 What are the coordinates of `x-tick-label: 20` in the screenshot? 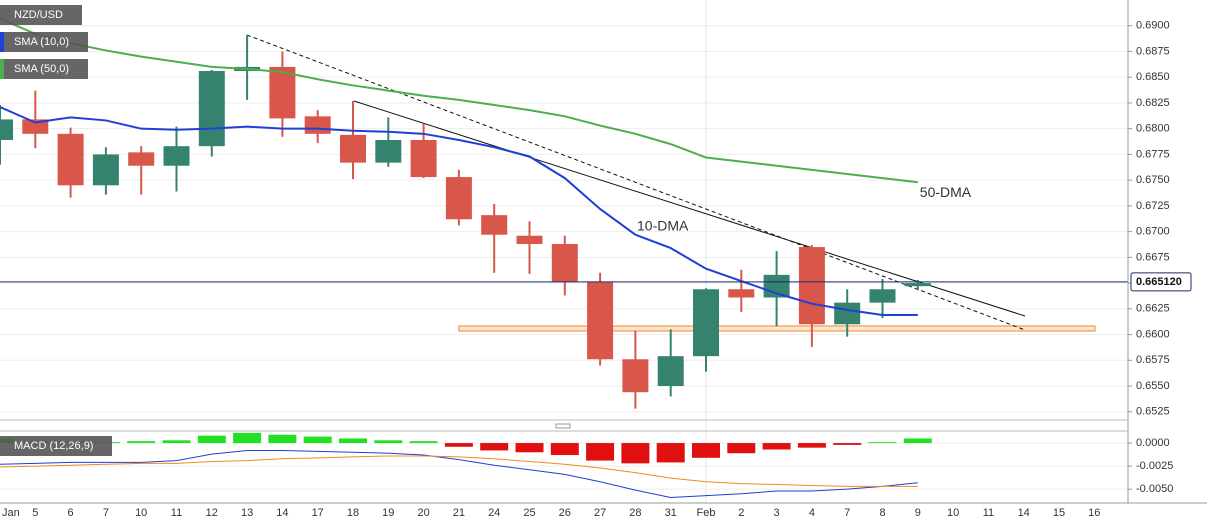 It's located at (423, 513).